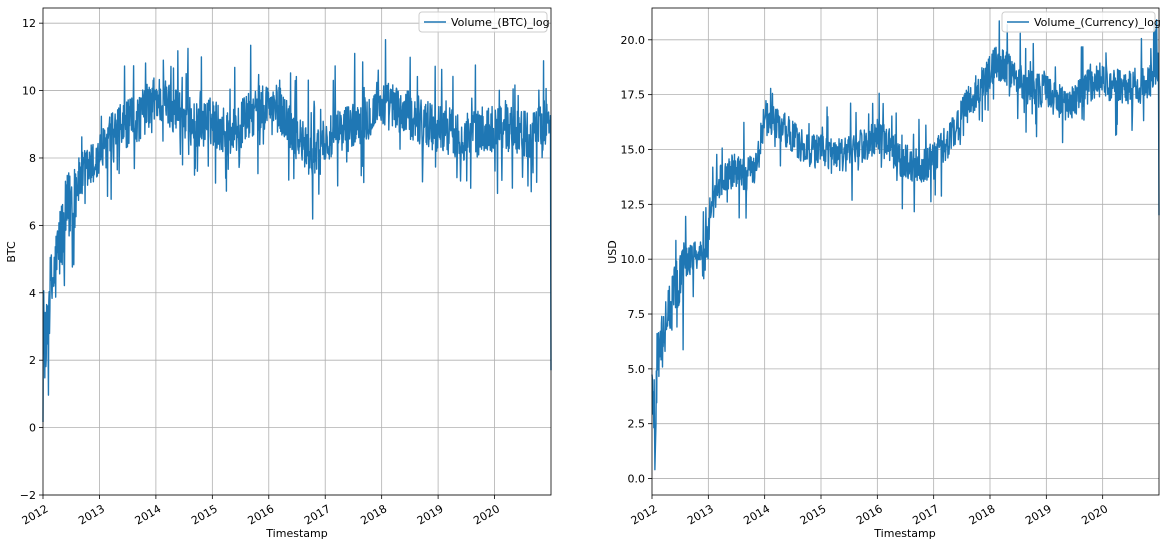 This screenshot has width=1166, height=546. What do you see at coordinates (633, 204) in the screenshot?
I see `y-tick-label: 12.5` at bounding box center [633, 204].